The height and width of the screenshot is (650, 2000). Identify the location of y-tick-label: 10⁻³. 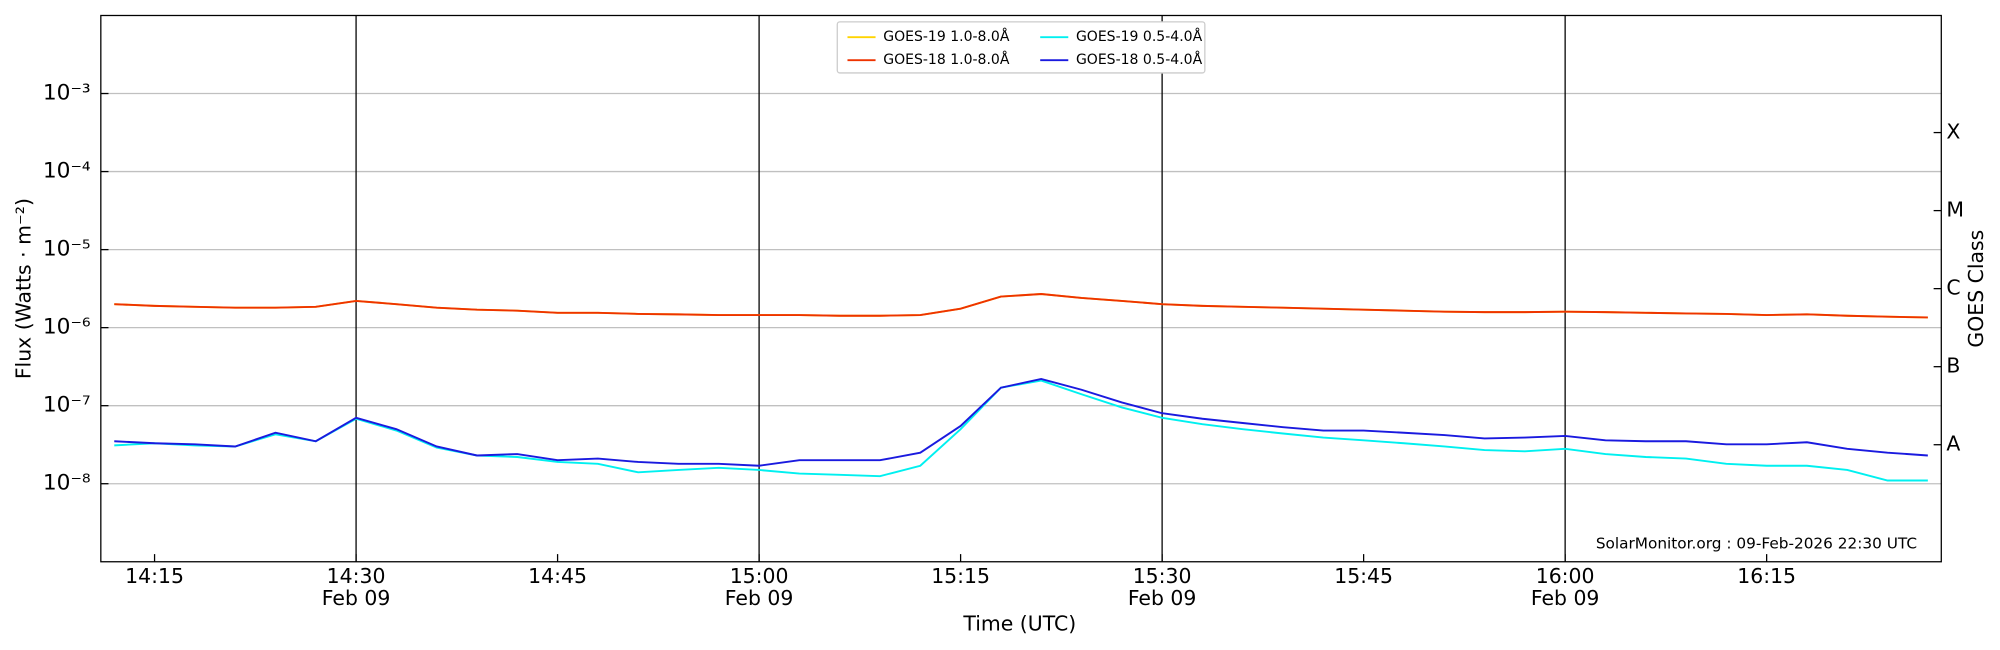
(67, 93).